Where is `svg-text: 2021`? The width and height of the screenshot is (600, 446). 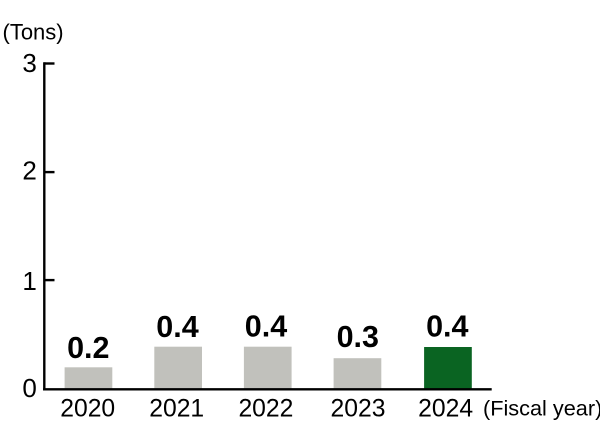 svg-text: 2021 is located at coordinates (176, 408).